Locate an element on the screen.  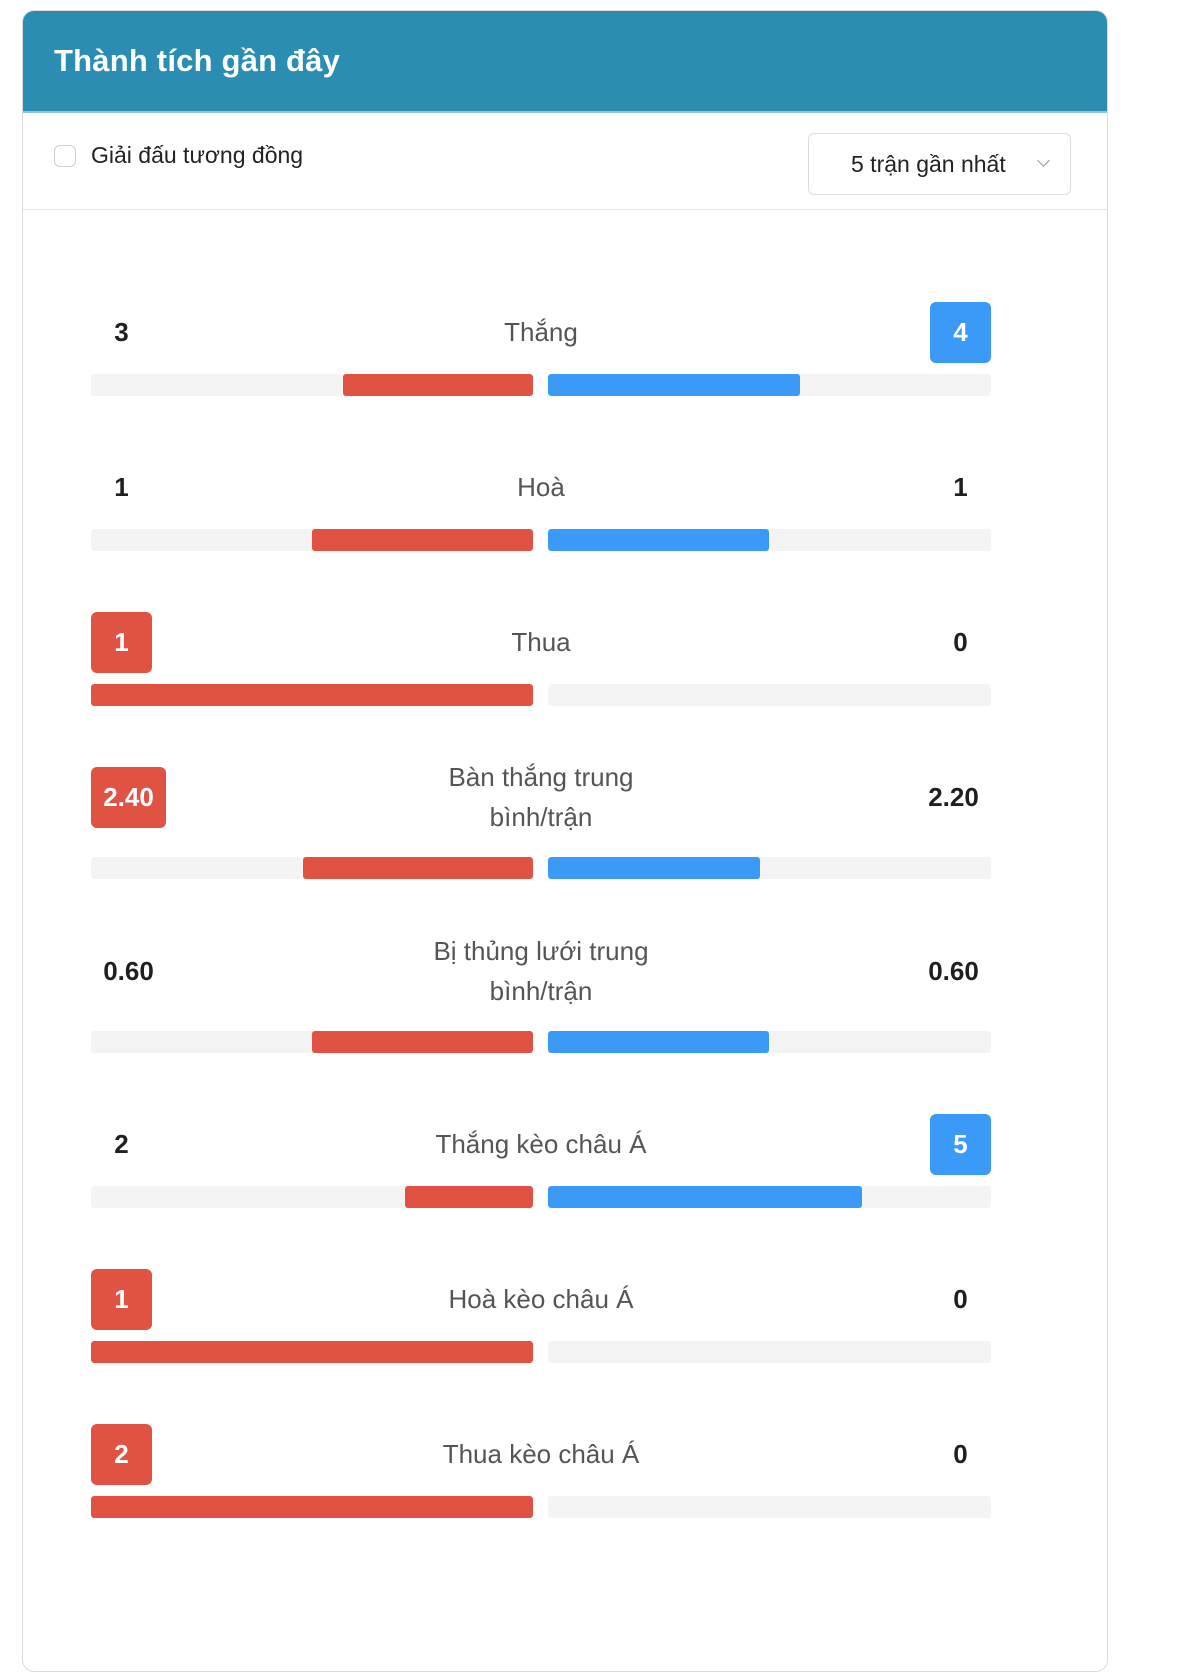
similar-league-checkbox is located at coordinates (65, 156).